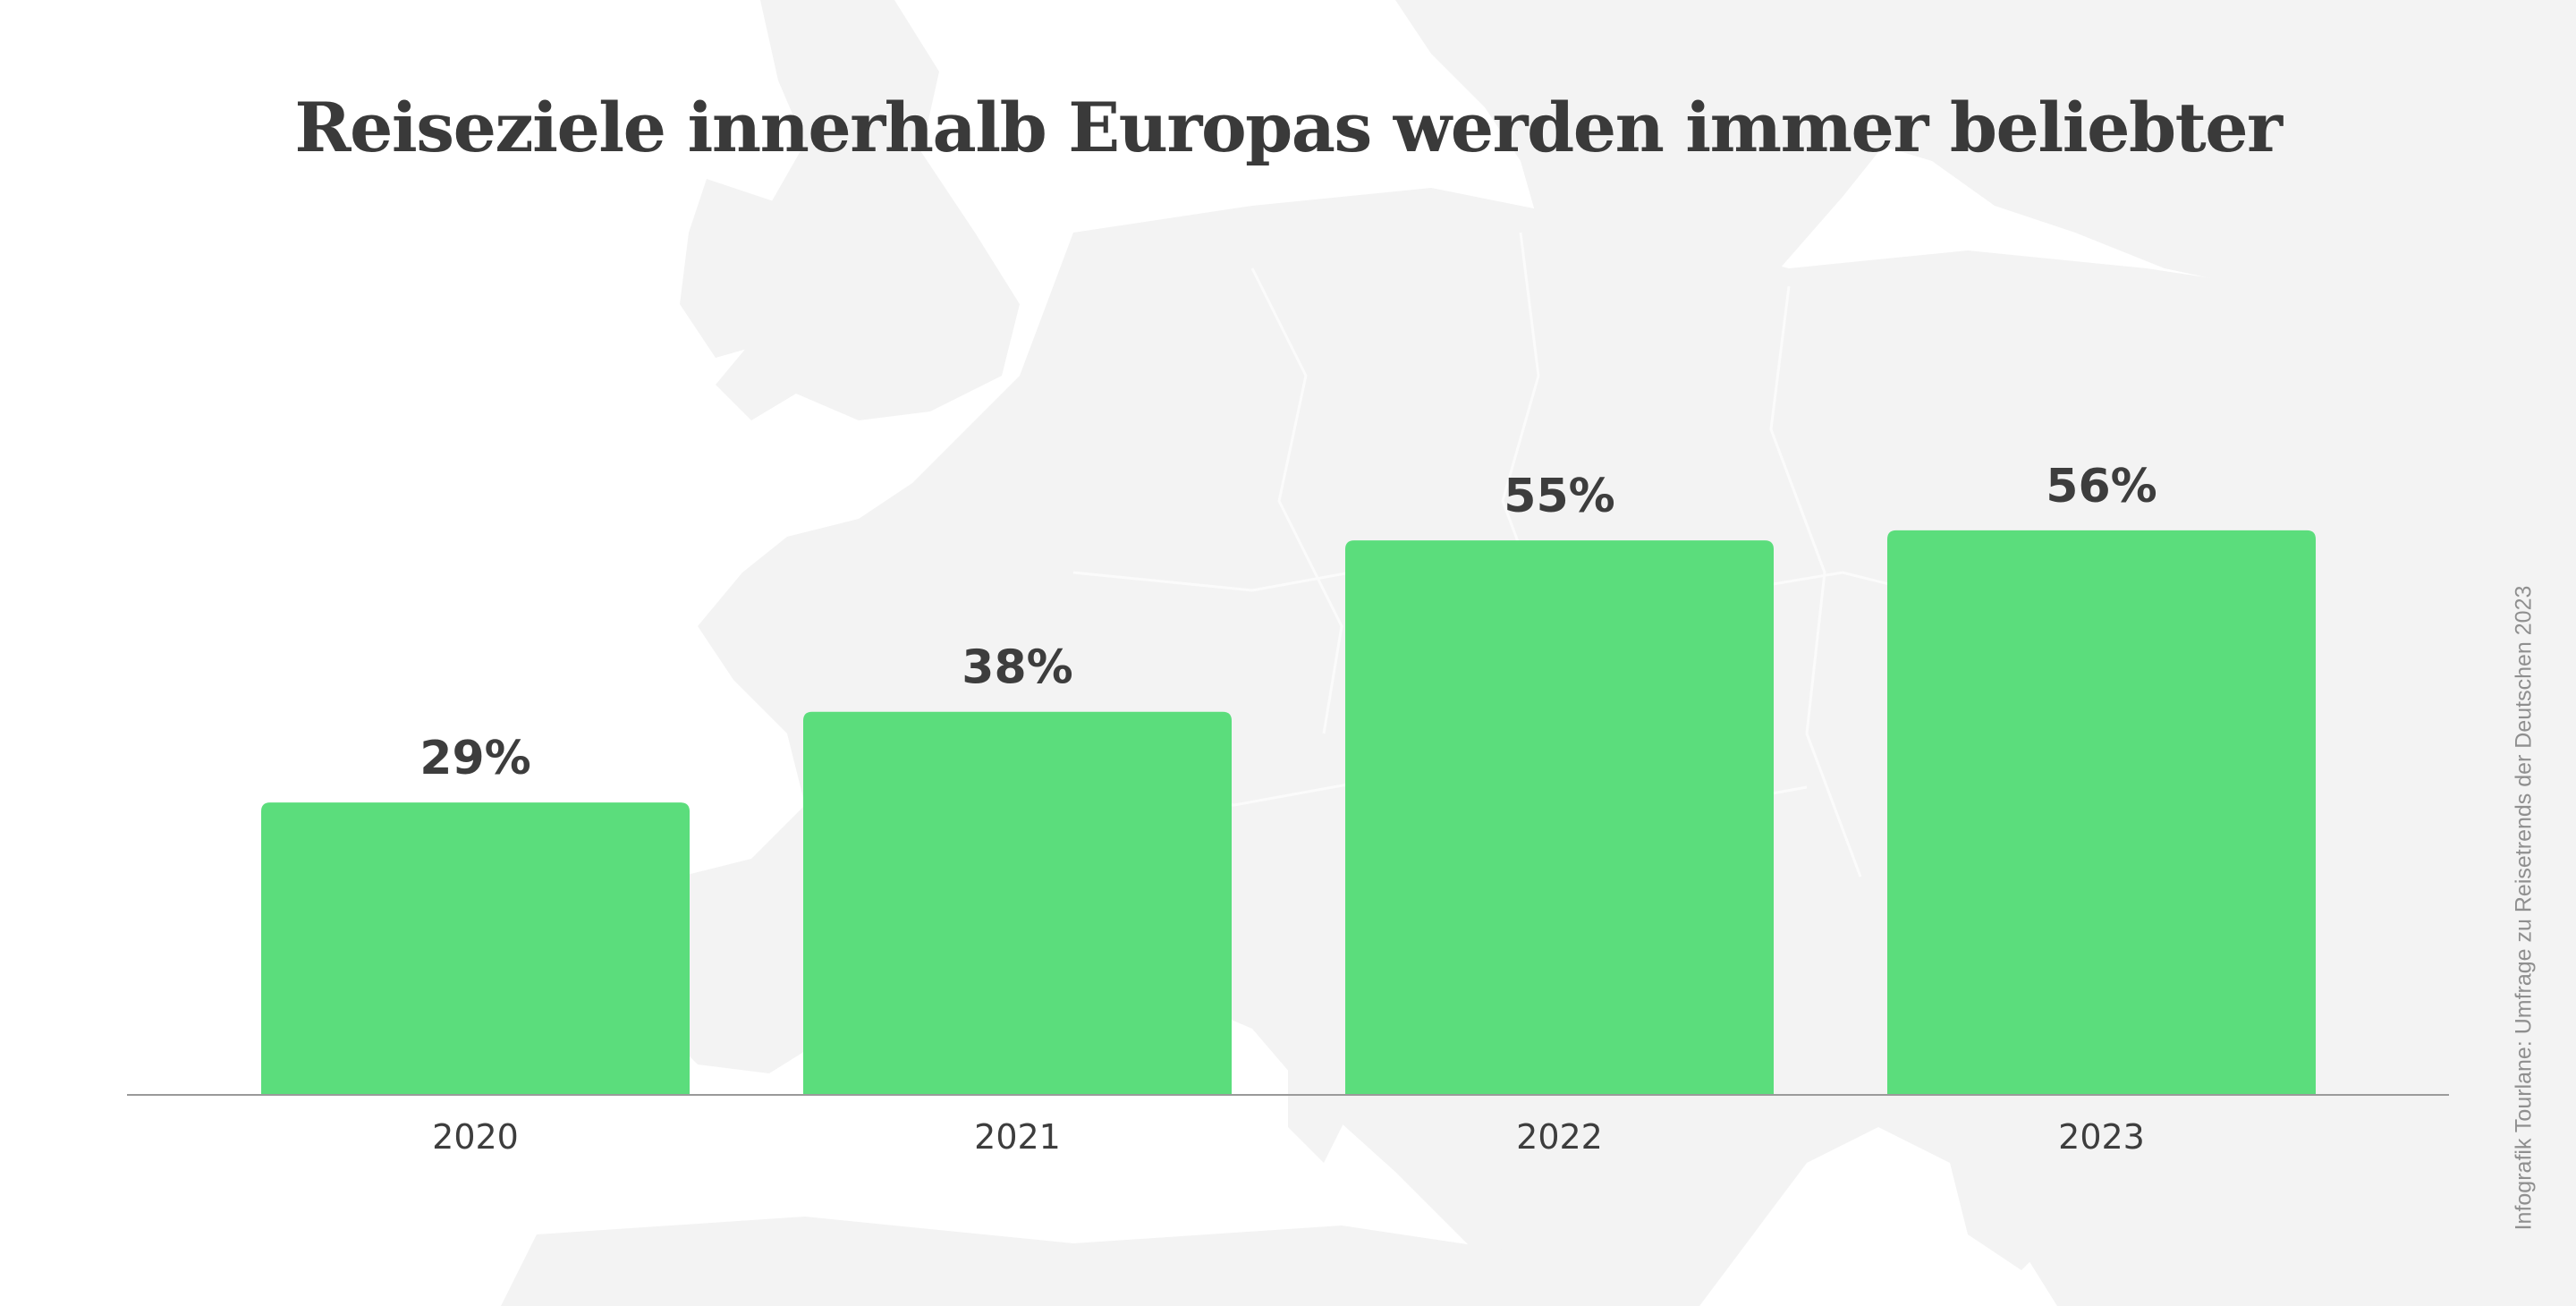 The image size is (2576, 1306). Describe the element at coordinates (475, 948) in the screenshot. I see `bar-2020` at that location.